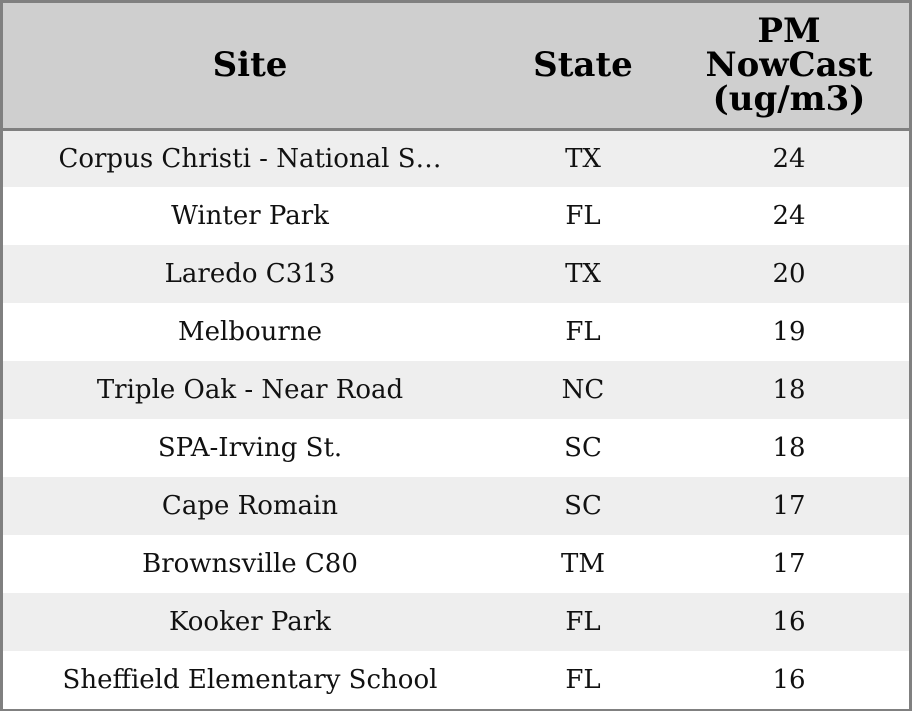 Image resolution: width=912 pixels, height=711 pixels. Describe the element at coordinates (789, 274) in the screenshot. I see `pm-value-cell: 20` at that location.